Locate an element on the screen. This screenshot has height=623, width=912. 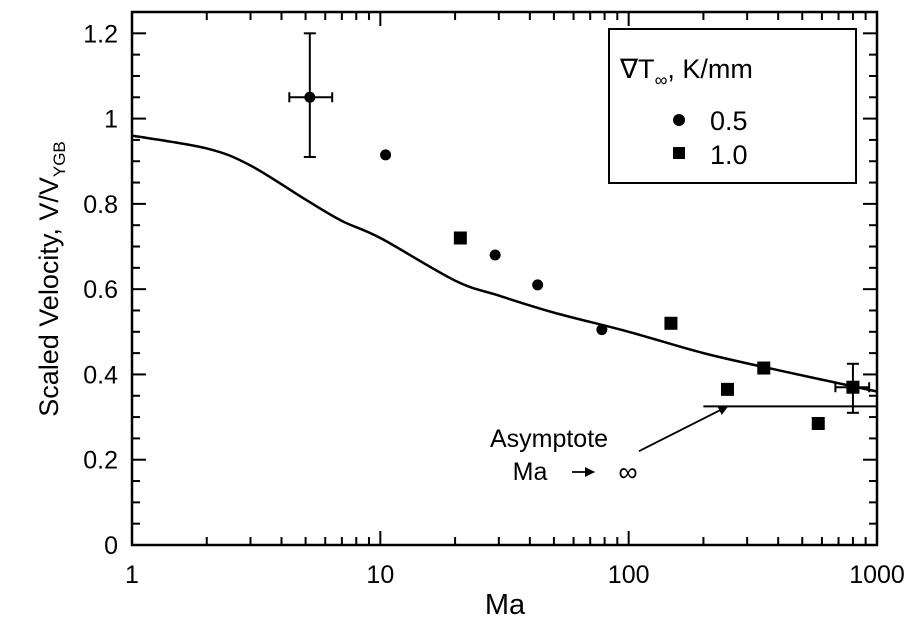
legend-entry-1.0: 1.0 is located at coordinates (729, 155).